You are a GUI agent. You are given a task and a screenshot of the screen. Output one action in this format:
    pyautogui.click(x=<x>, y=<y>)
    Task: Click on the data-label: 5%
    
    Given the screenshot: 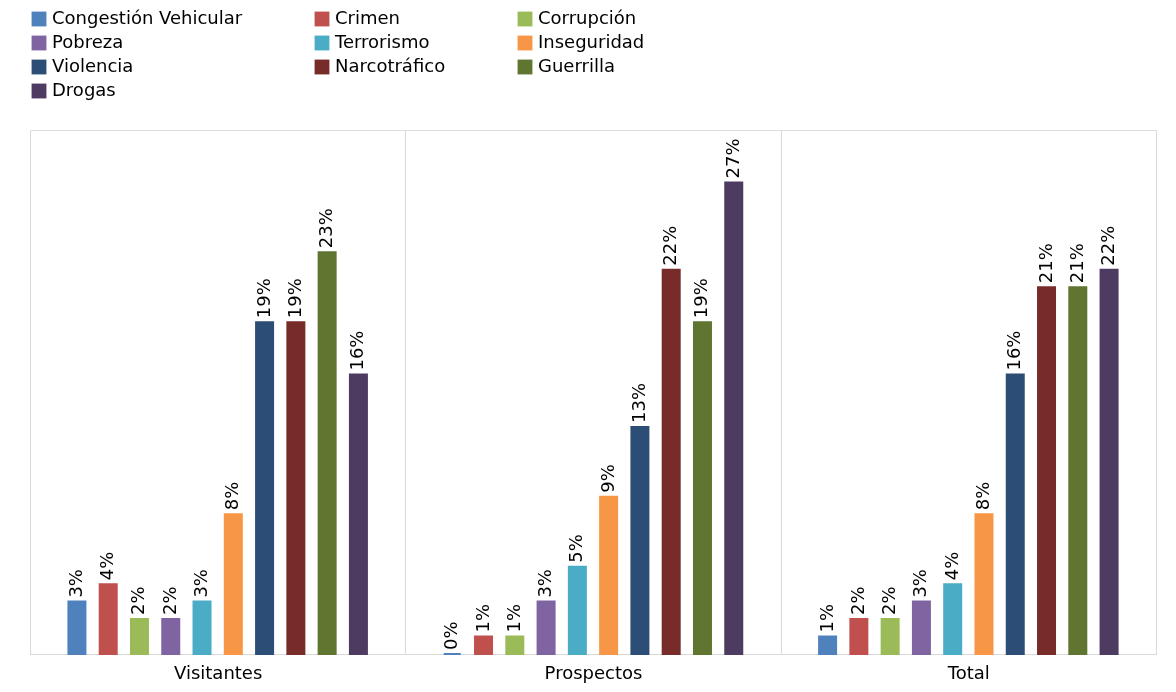 What is the action you would take?
    pyautogui.click(x=576, y=548)
    